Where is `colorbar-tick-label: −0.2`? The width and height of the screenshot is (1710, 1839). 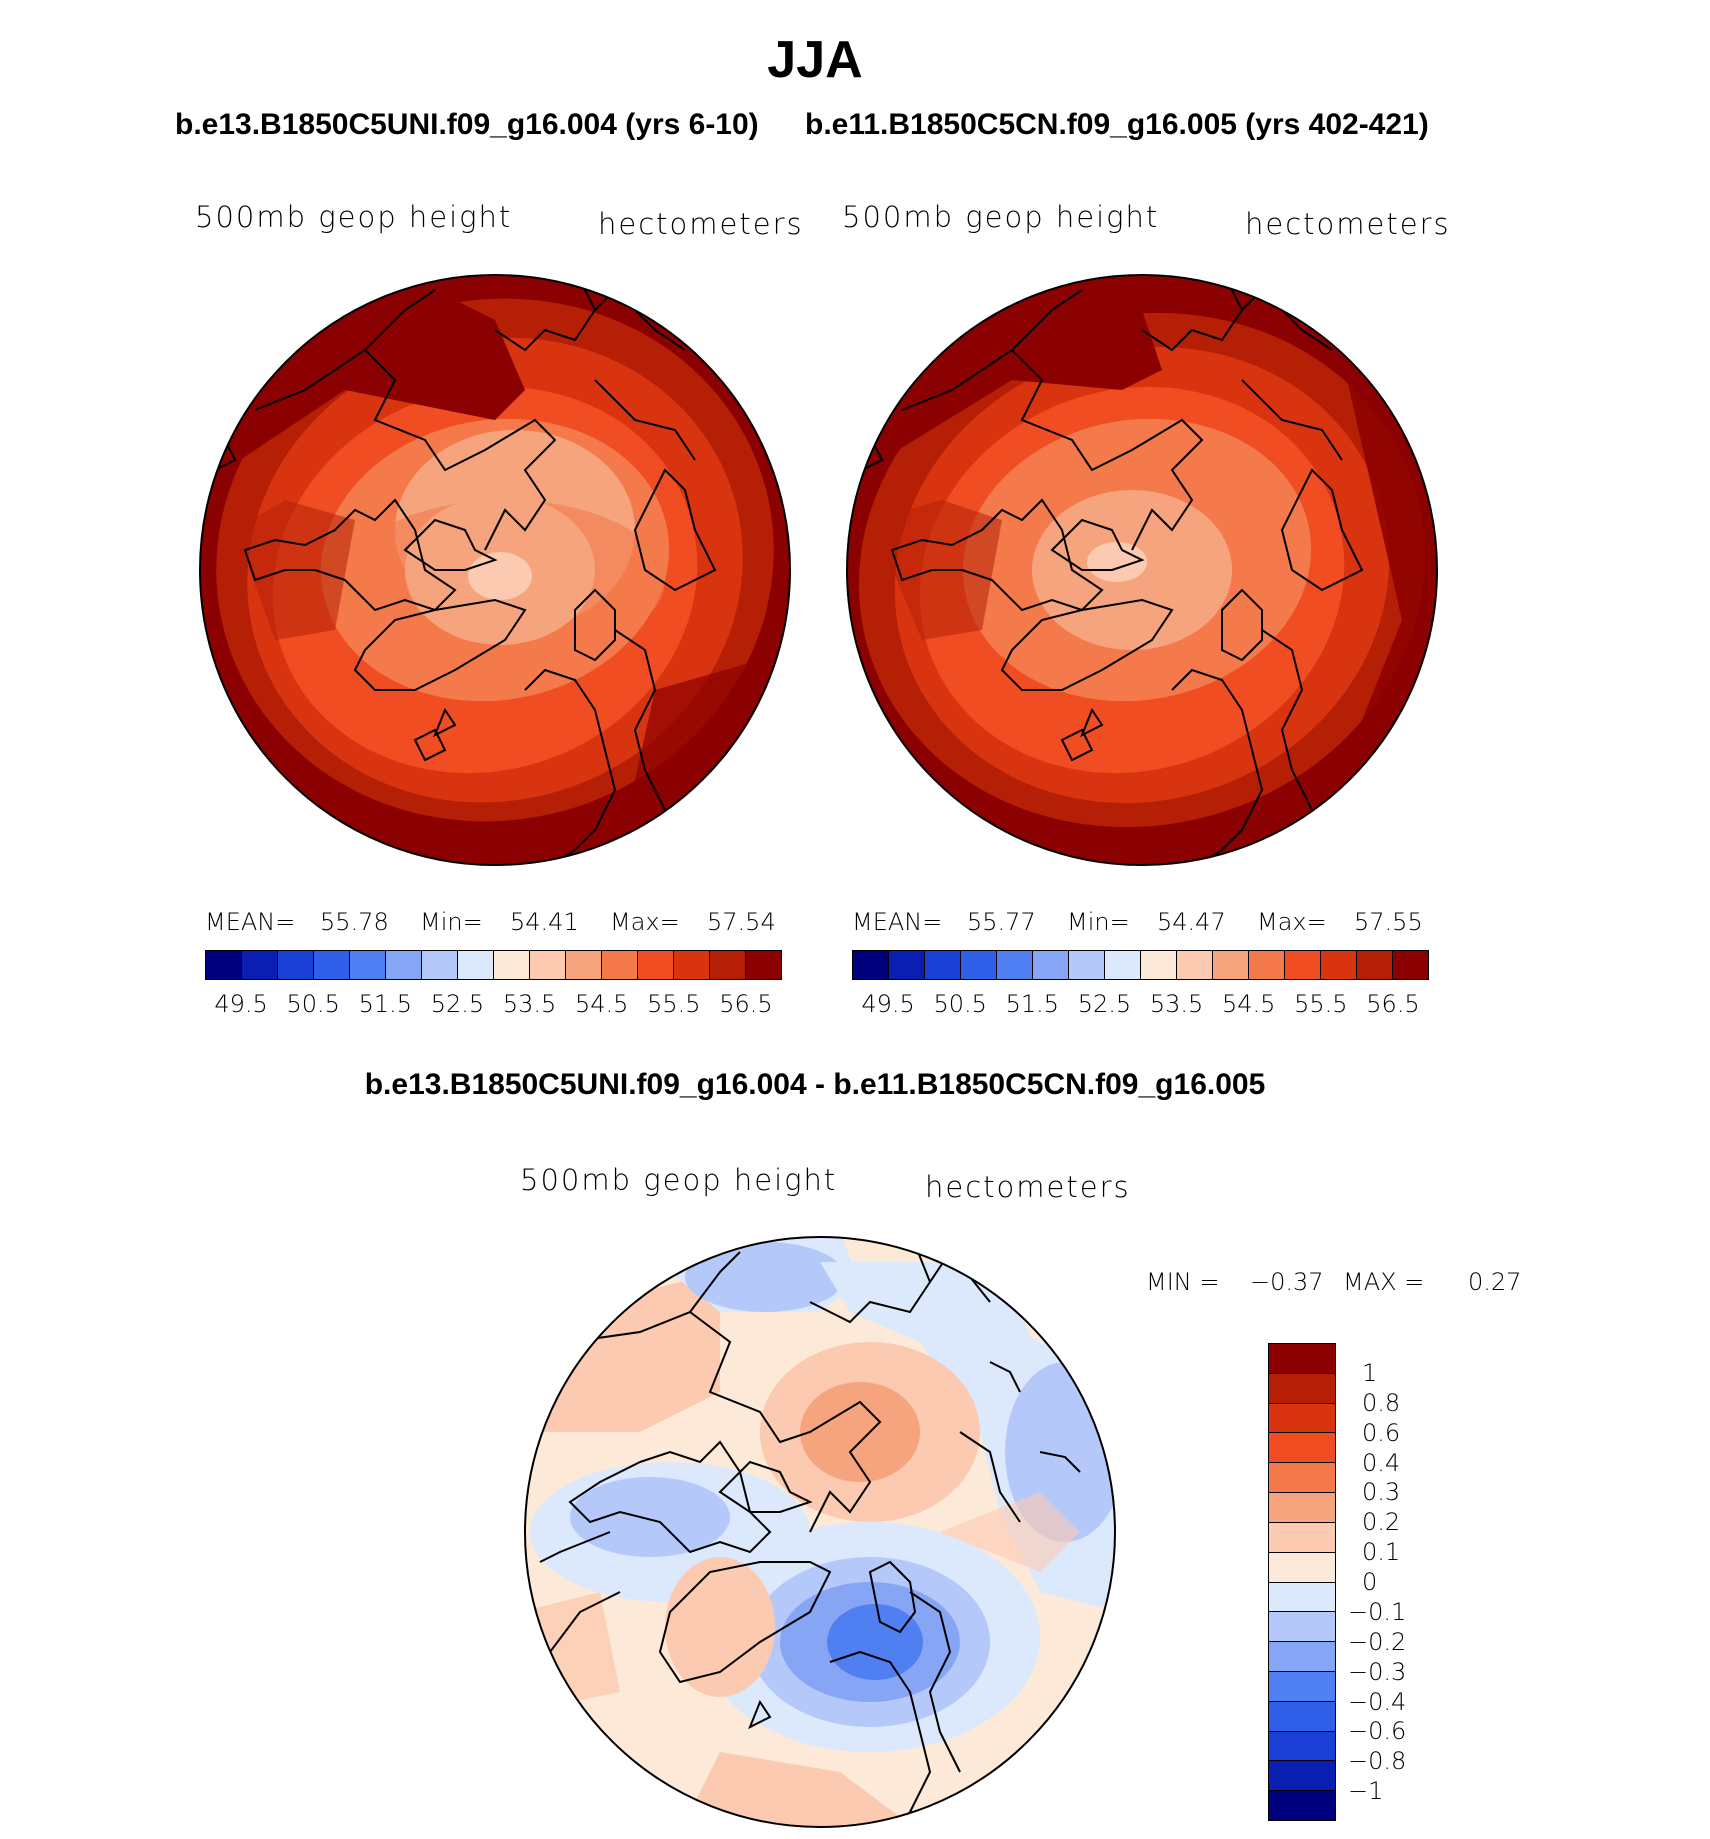
colorbar-tick-label: −0.2 is located at coordinates (1377, 1641).